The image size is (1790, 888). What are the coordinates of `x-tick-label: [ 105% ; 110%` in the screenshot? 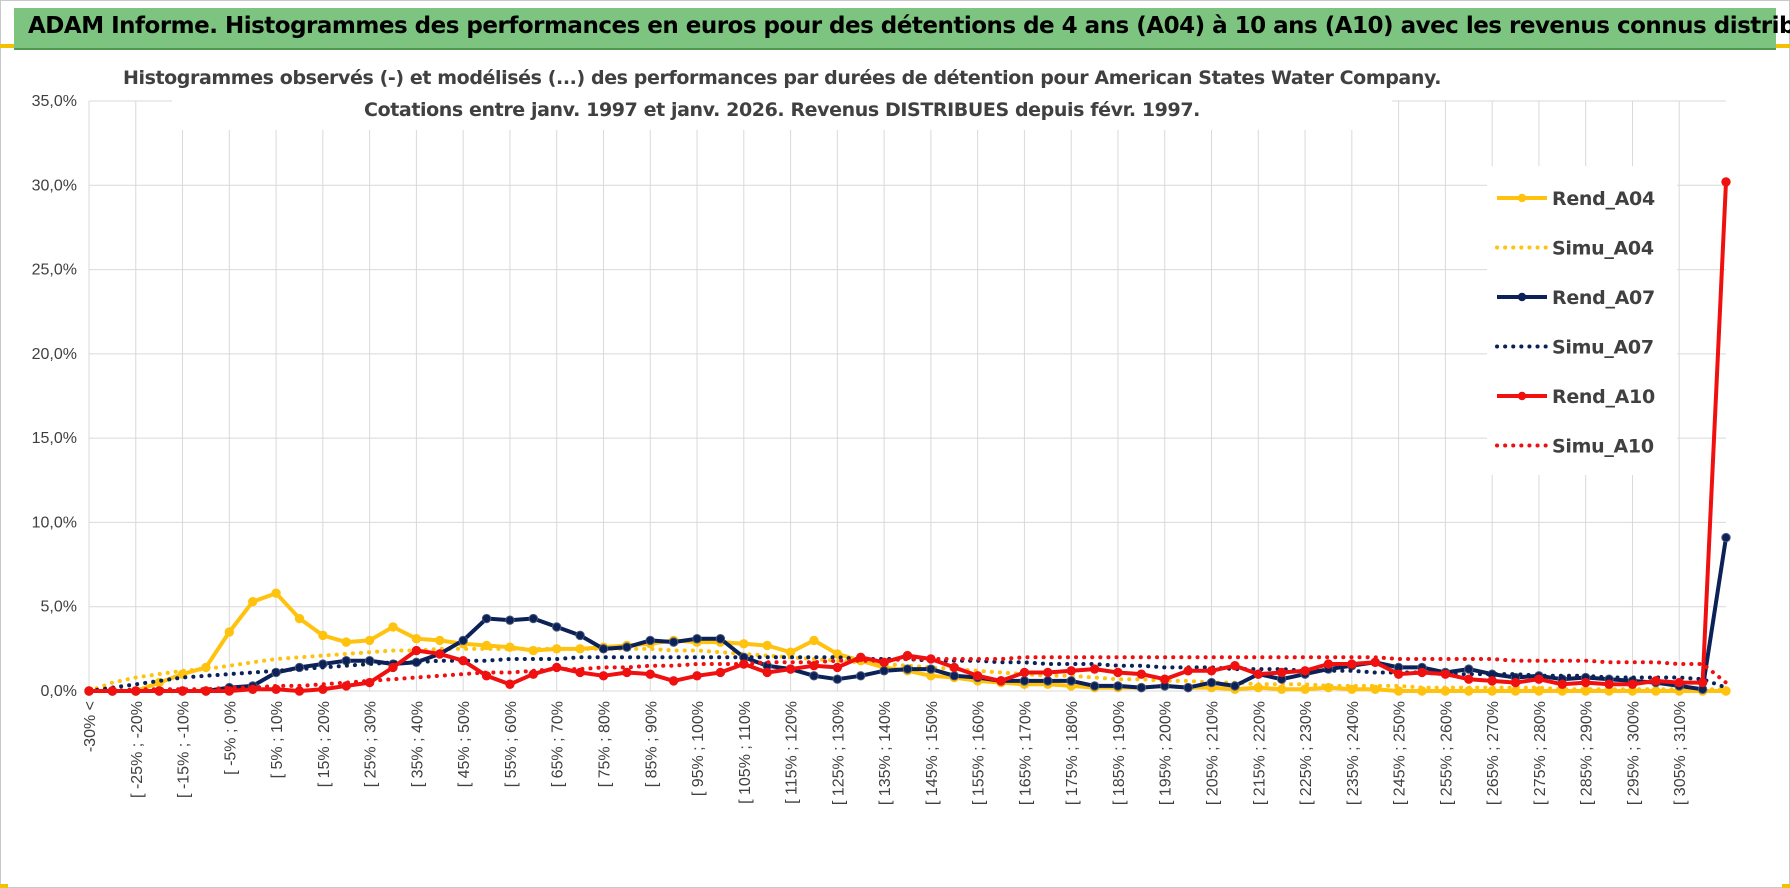 It's located at (745, 752).